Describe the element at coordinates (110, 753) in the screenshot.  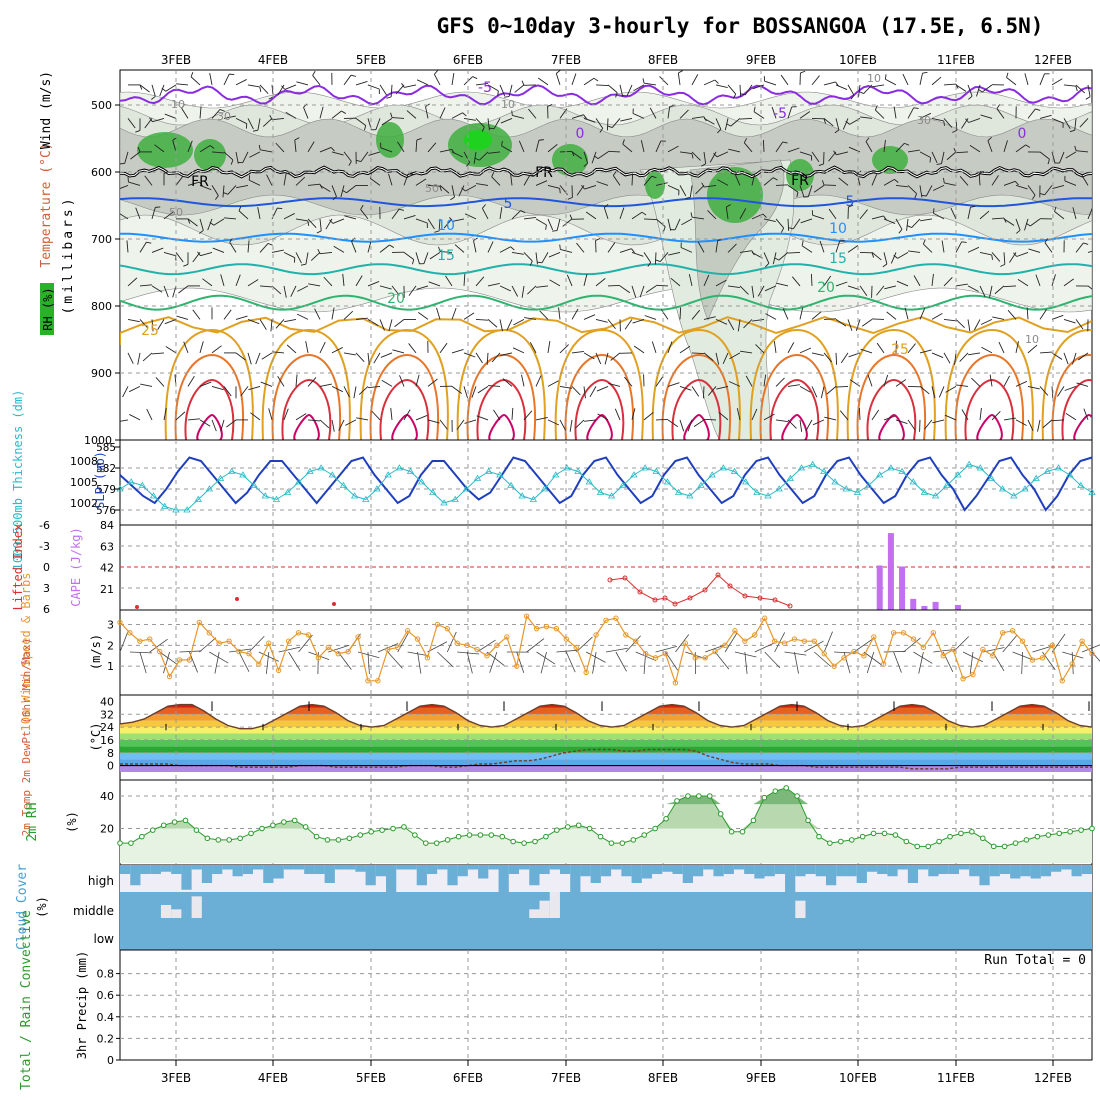
I see `temp-2m-tick-label: 8` at that location.